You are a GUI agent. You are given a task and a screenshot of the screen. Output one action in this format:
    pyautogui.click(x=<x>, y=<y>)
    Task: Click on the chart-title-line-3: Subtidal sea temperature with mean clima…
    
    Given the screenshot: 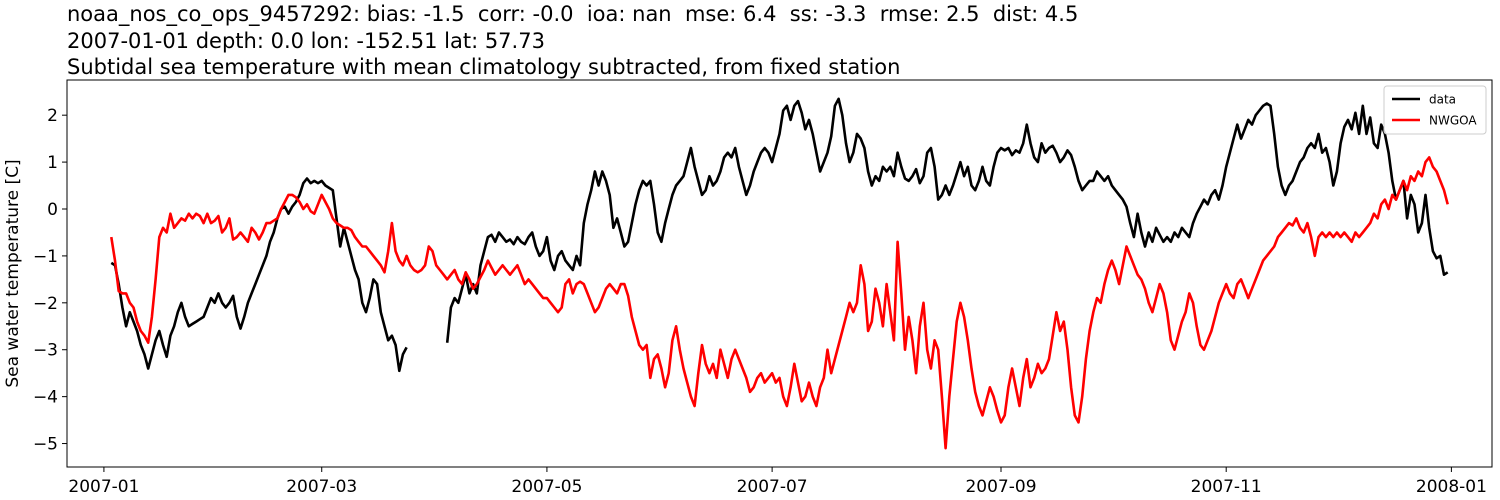 What is the action you would take?
    pyautogui.click(x=484, y=67)
    